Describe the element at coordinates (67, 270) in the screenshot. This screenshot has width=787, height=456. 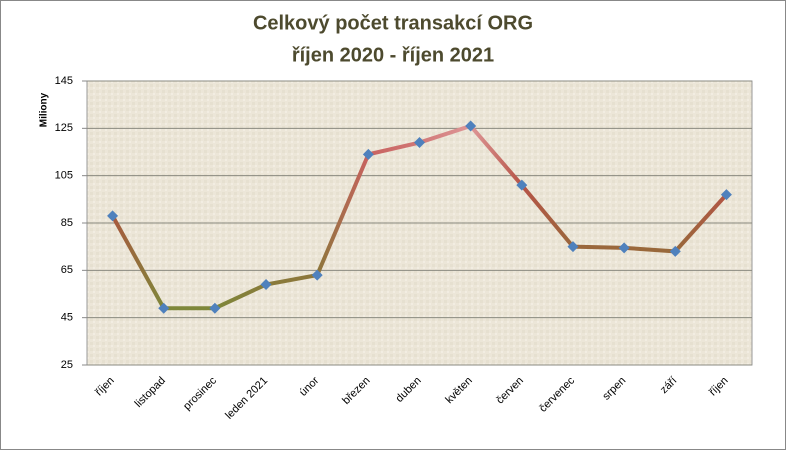
I see `y-tick-label: 65` at that location.